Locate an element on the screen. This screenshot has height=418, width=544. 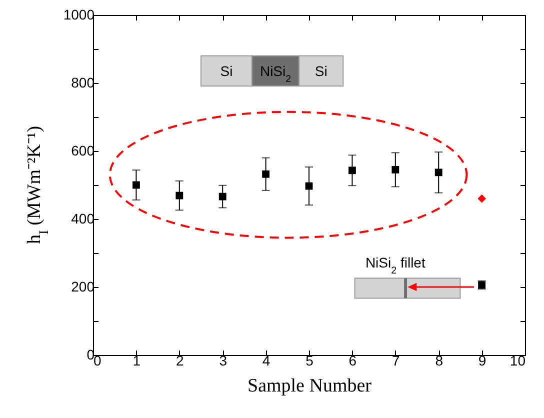
x-tick-label: 4 is located at coordinates (266, 360).